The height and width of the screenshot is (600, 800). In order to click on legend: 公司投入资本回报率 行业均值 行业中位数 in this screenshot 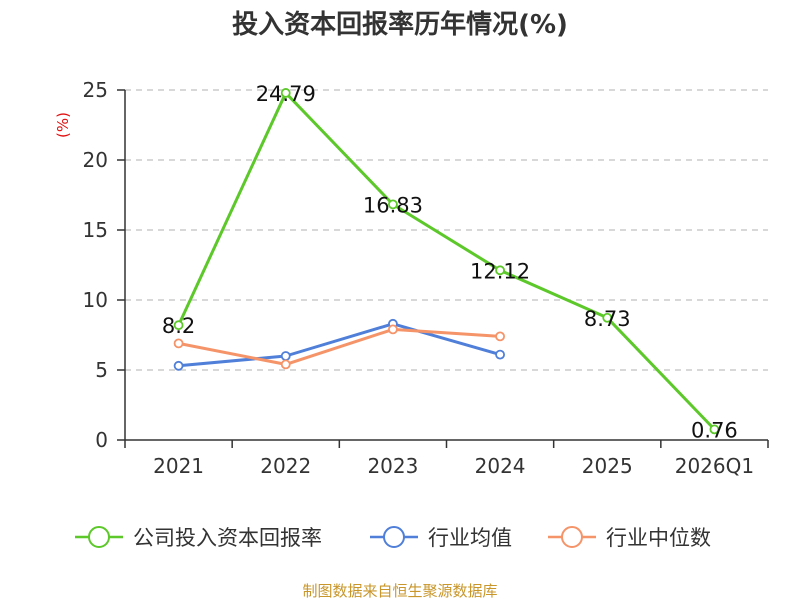, I will do `click(393, 538)`.